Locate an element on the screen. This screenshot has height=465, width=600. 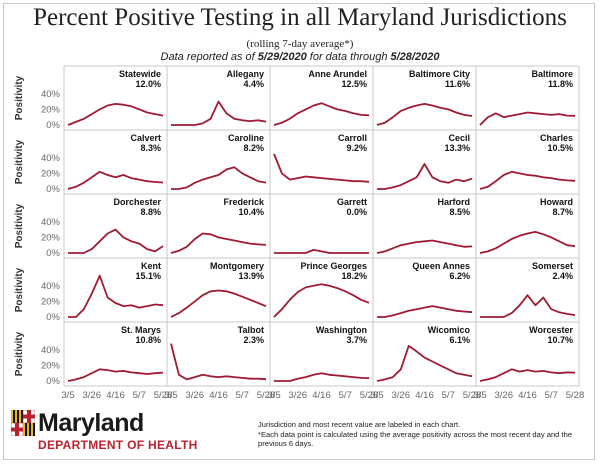
panel-value-label: 10.5% is located at coordinates (560, 148).